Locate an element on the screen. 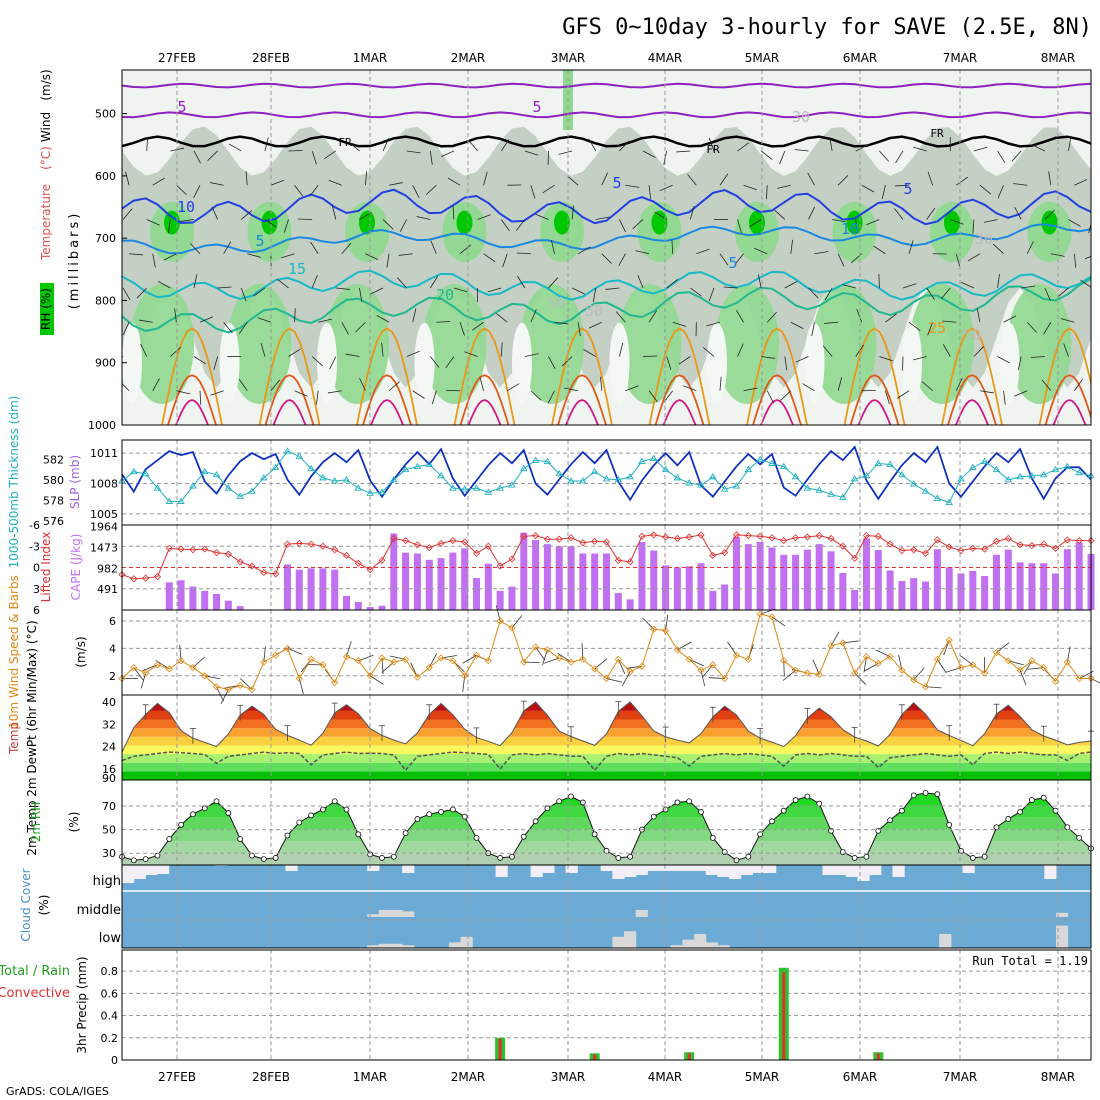 This screenshot has width=1100, height=1100. contour-label: 10 is located at coordinates (850, 229).